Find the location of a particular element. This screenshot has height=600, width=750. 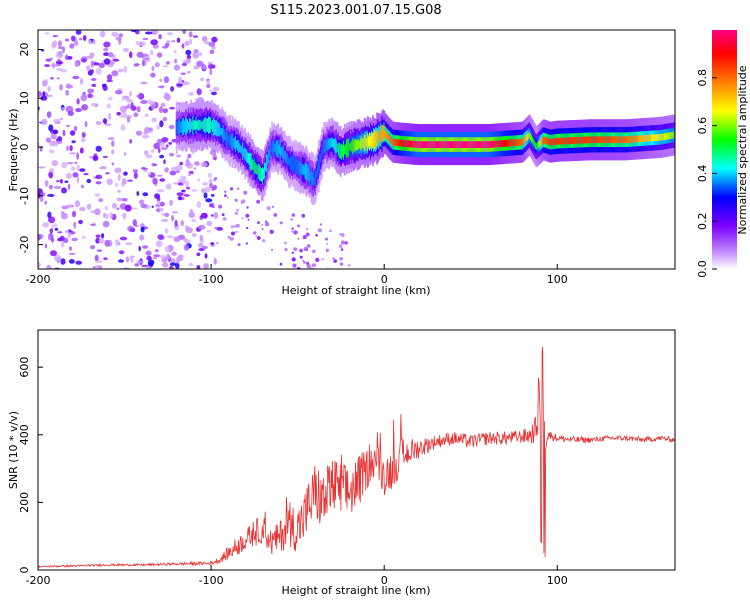

snr-y-label: SNR (10 * v/v) is located at coordinates (13, 450).